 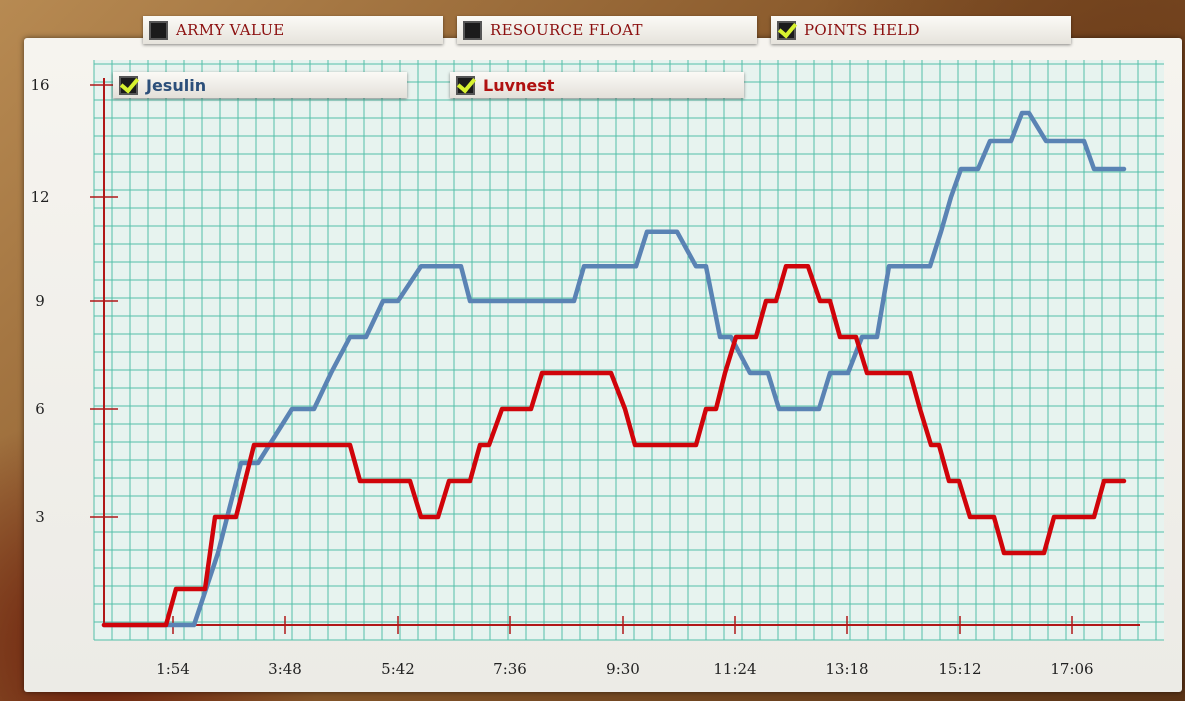 I want to click on army-value-toggle: ARMY VALUE, so click(x=293, y=30).